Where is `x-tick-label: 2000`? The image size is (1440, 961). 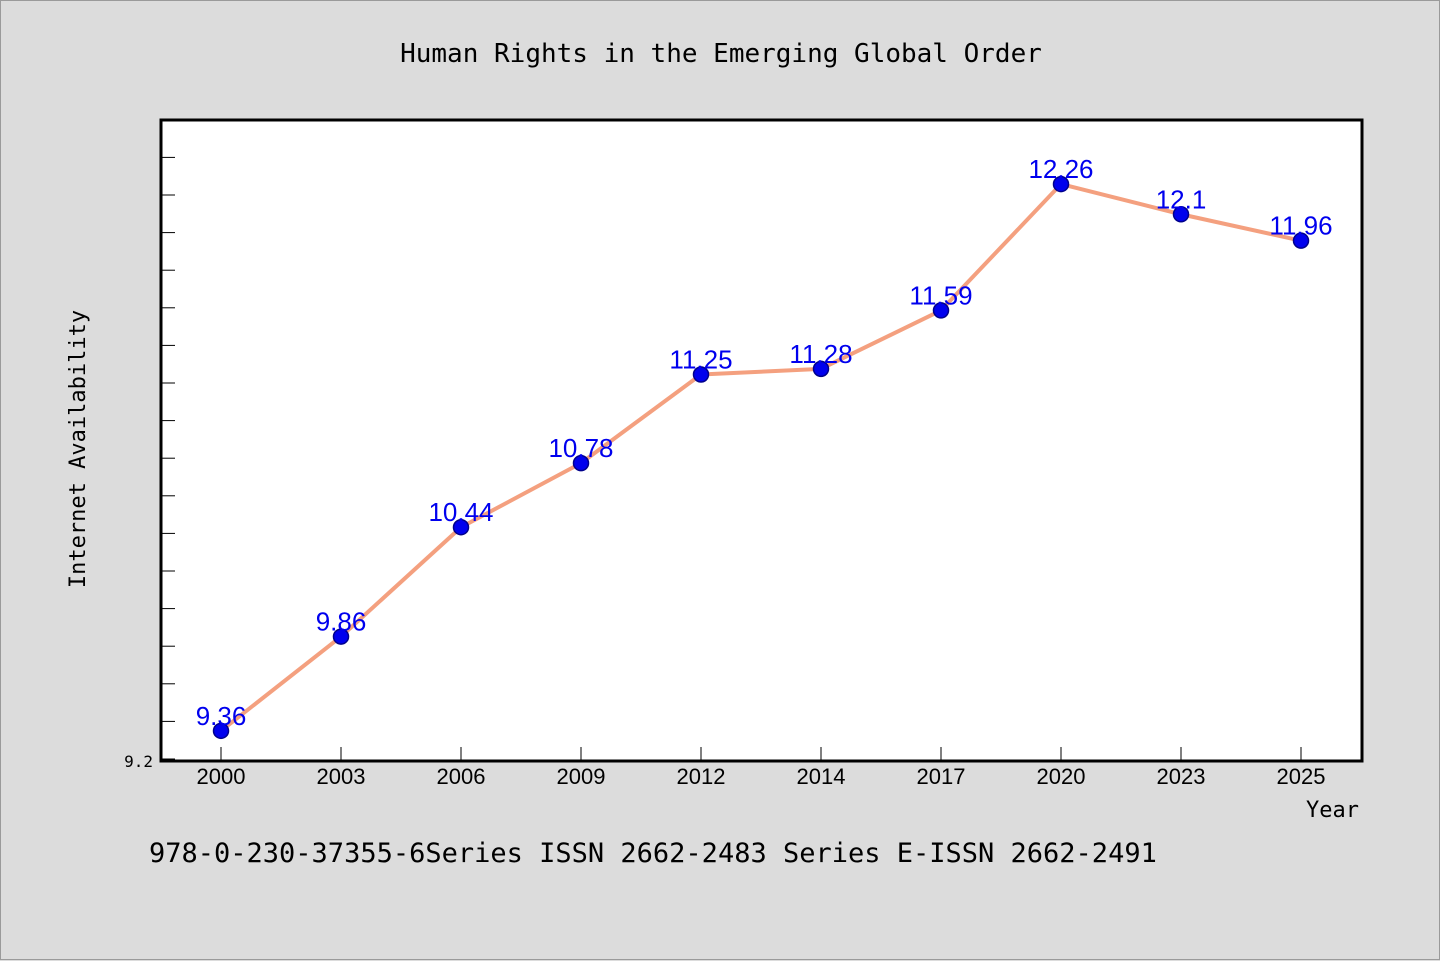 x-tick-label: 2000 is located at coordinates (221, 776).